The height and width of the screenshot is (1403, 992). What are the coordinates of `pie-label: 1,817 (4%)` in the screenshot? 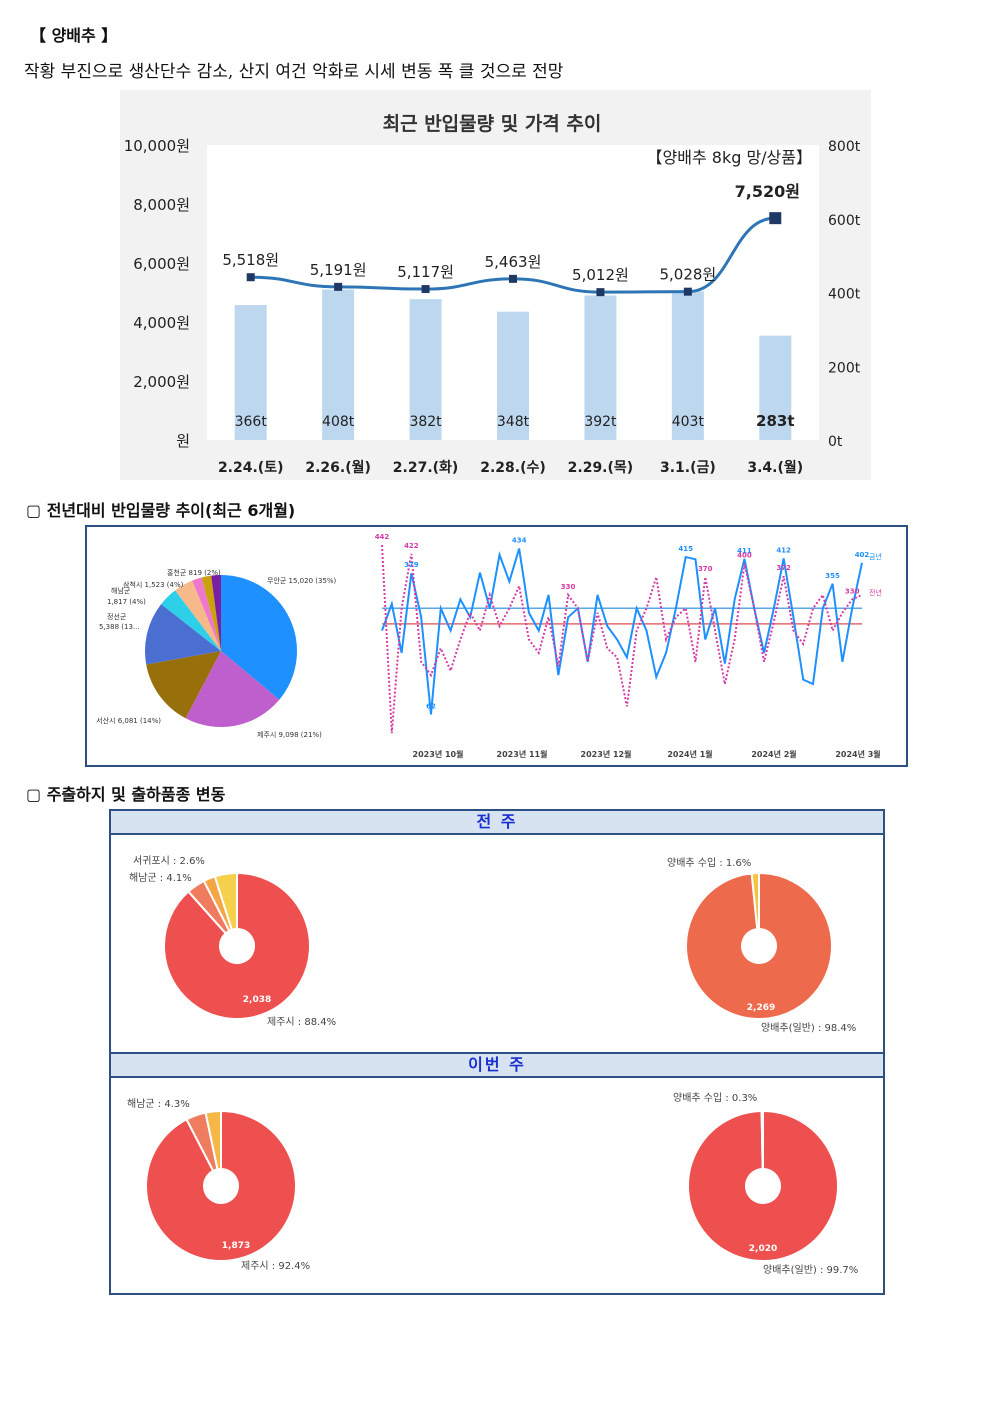 It's located at (126, 602).